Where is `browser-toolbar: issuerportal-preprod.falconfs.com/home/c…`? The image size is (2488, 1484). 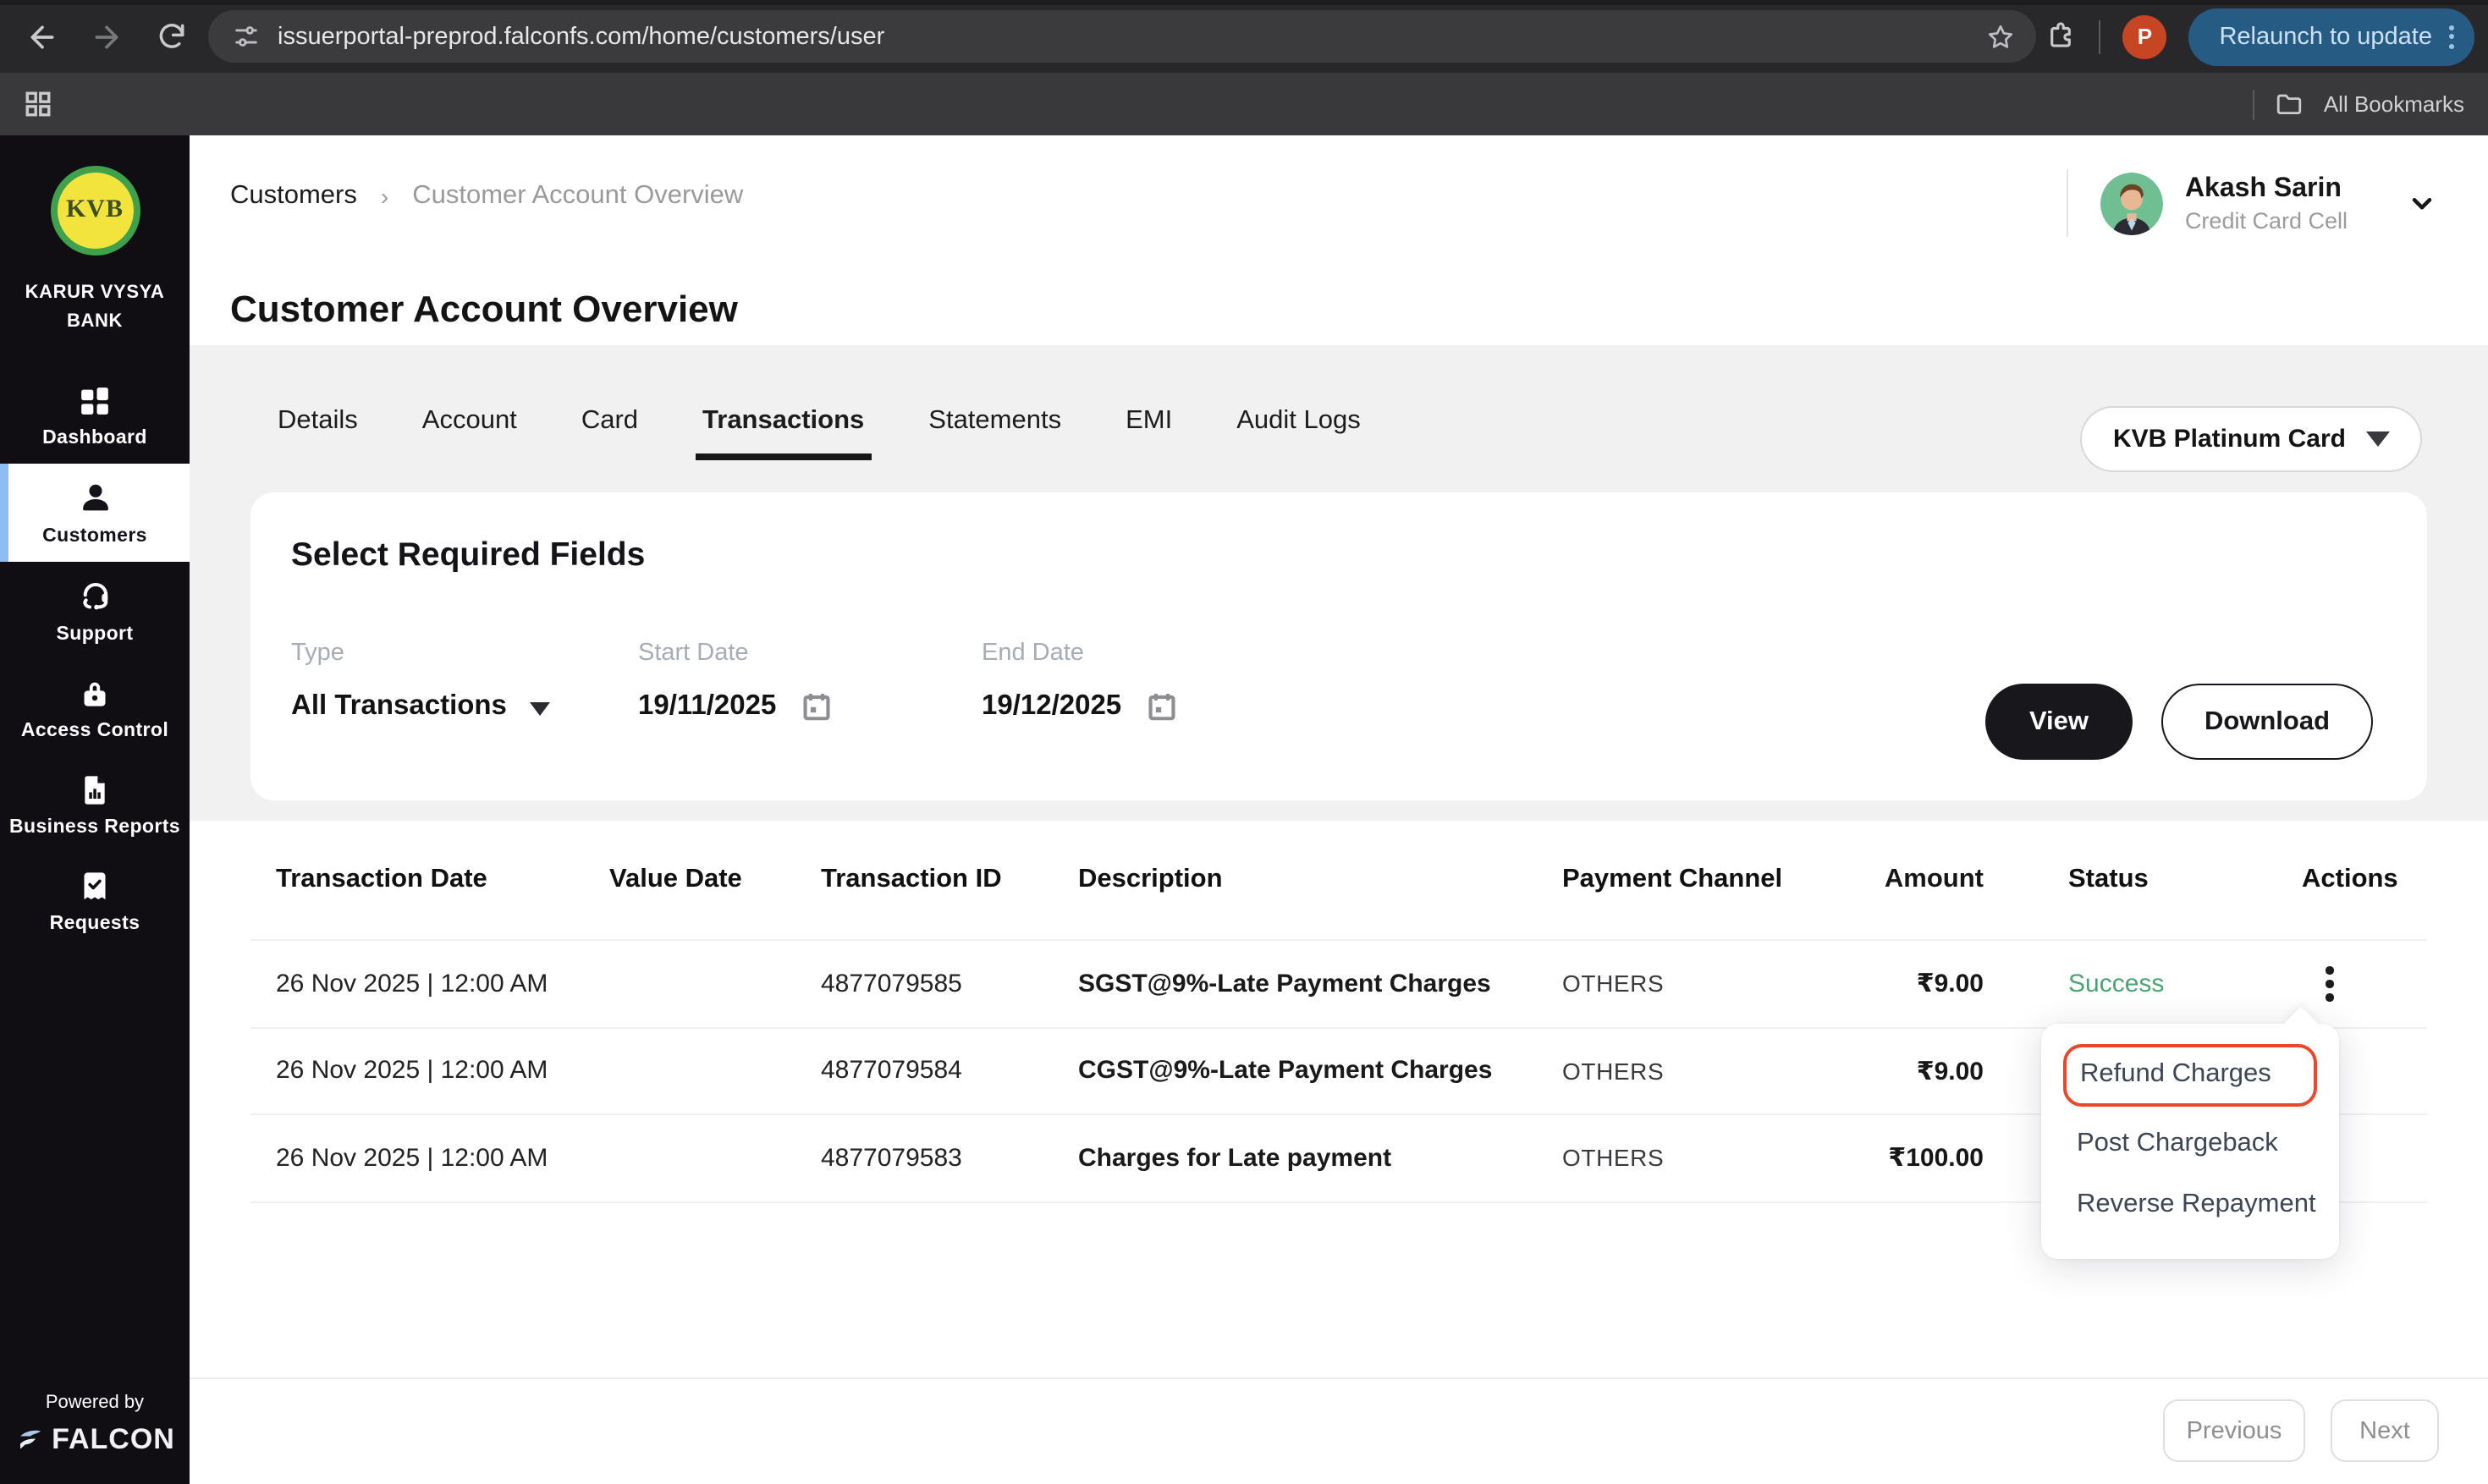 browser-toolbar: issuerportal-preprod.falconfs.com/home/c… is located at coordinates (1244, 36).